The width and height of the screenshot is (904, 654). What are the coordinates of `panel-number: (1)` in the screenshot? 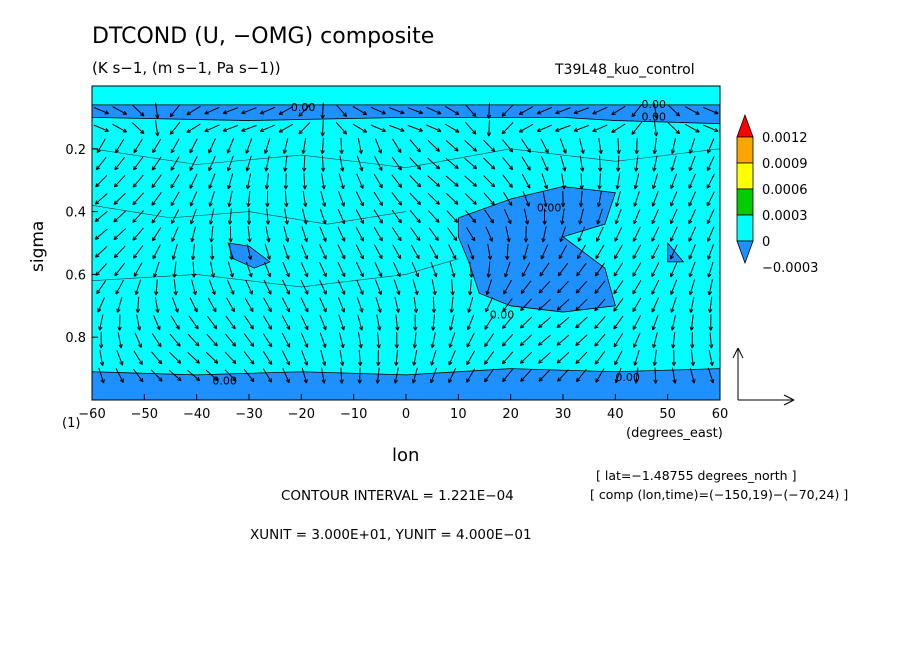 It's located at (71, 423).